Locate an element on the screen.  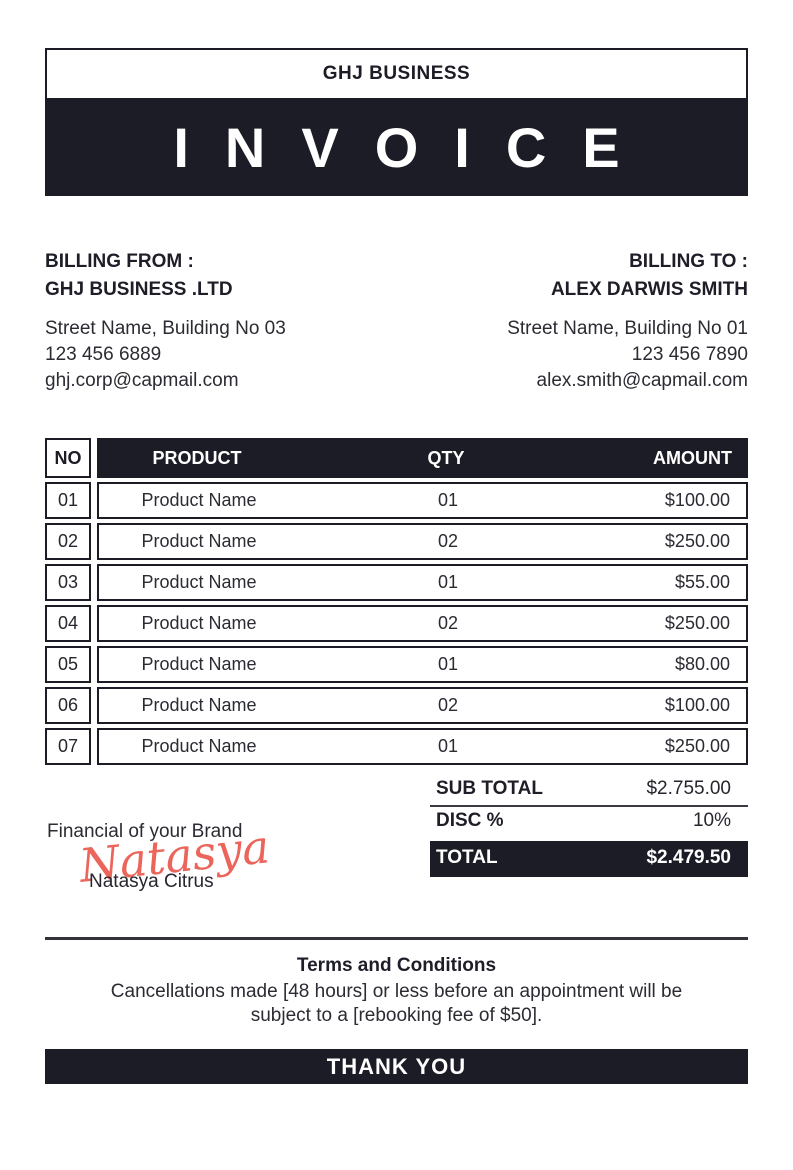
discount-row: DISC % 10% is located at coordinates (589, 822).